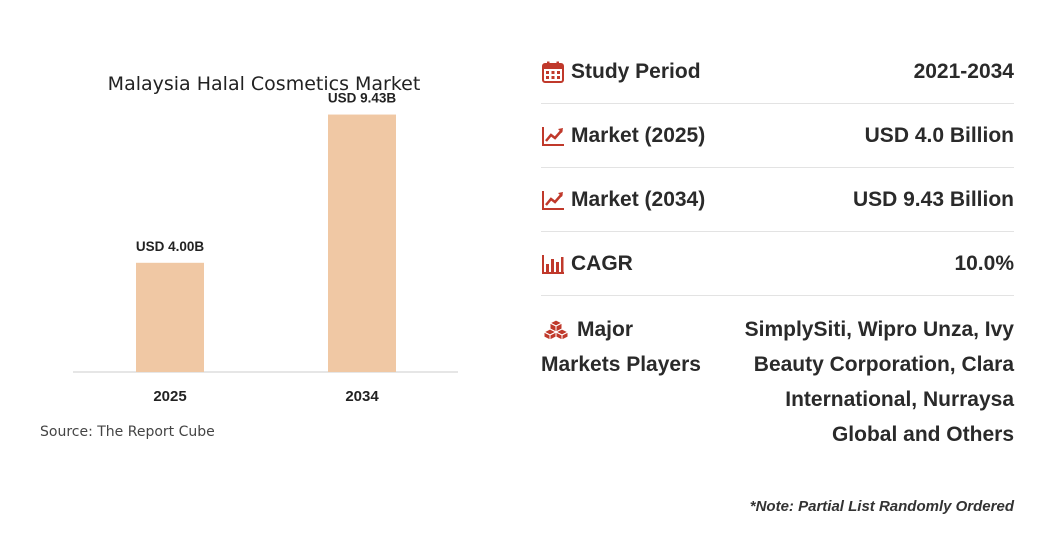 The height and width of the screenshot is (548, 1064). What do you see at coordinates (362, 98) in the screenshot?
I see `data-label-2034: USD 9.43B` at bounding box center [362, 98].